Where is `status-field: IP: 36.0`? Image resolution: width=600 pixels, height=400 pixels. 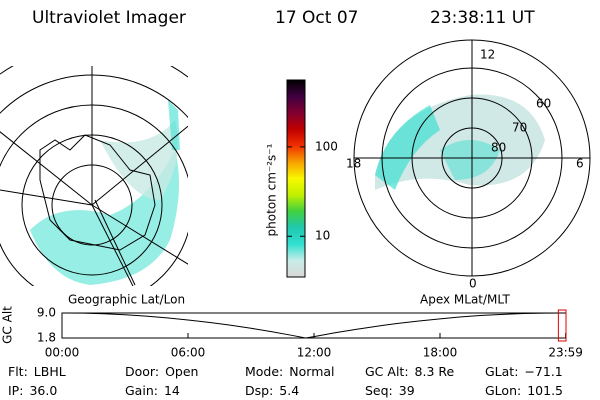 status-field: IP: 36.0 is located at coordinates (32, 390).